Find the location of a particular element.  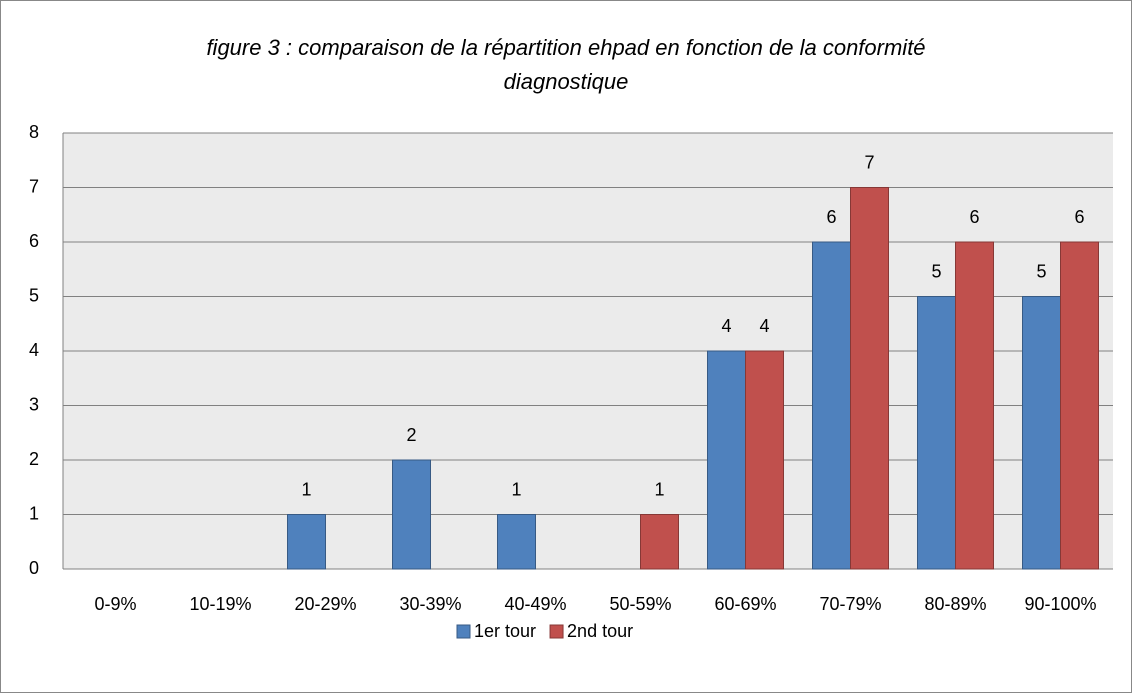

y-tick-label: 4 is located at coordinates (34, 350).